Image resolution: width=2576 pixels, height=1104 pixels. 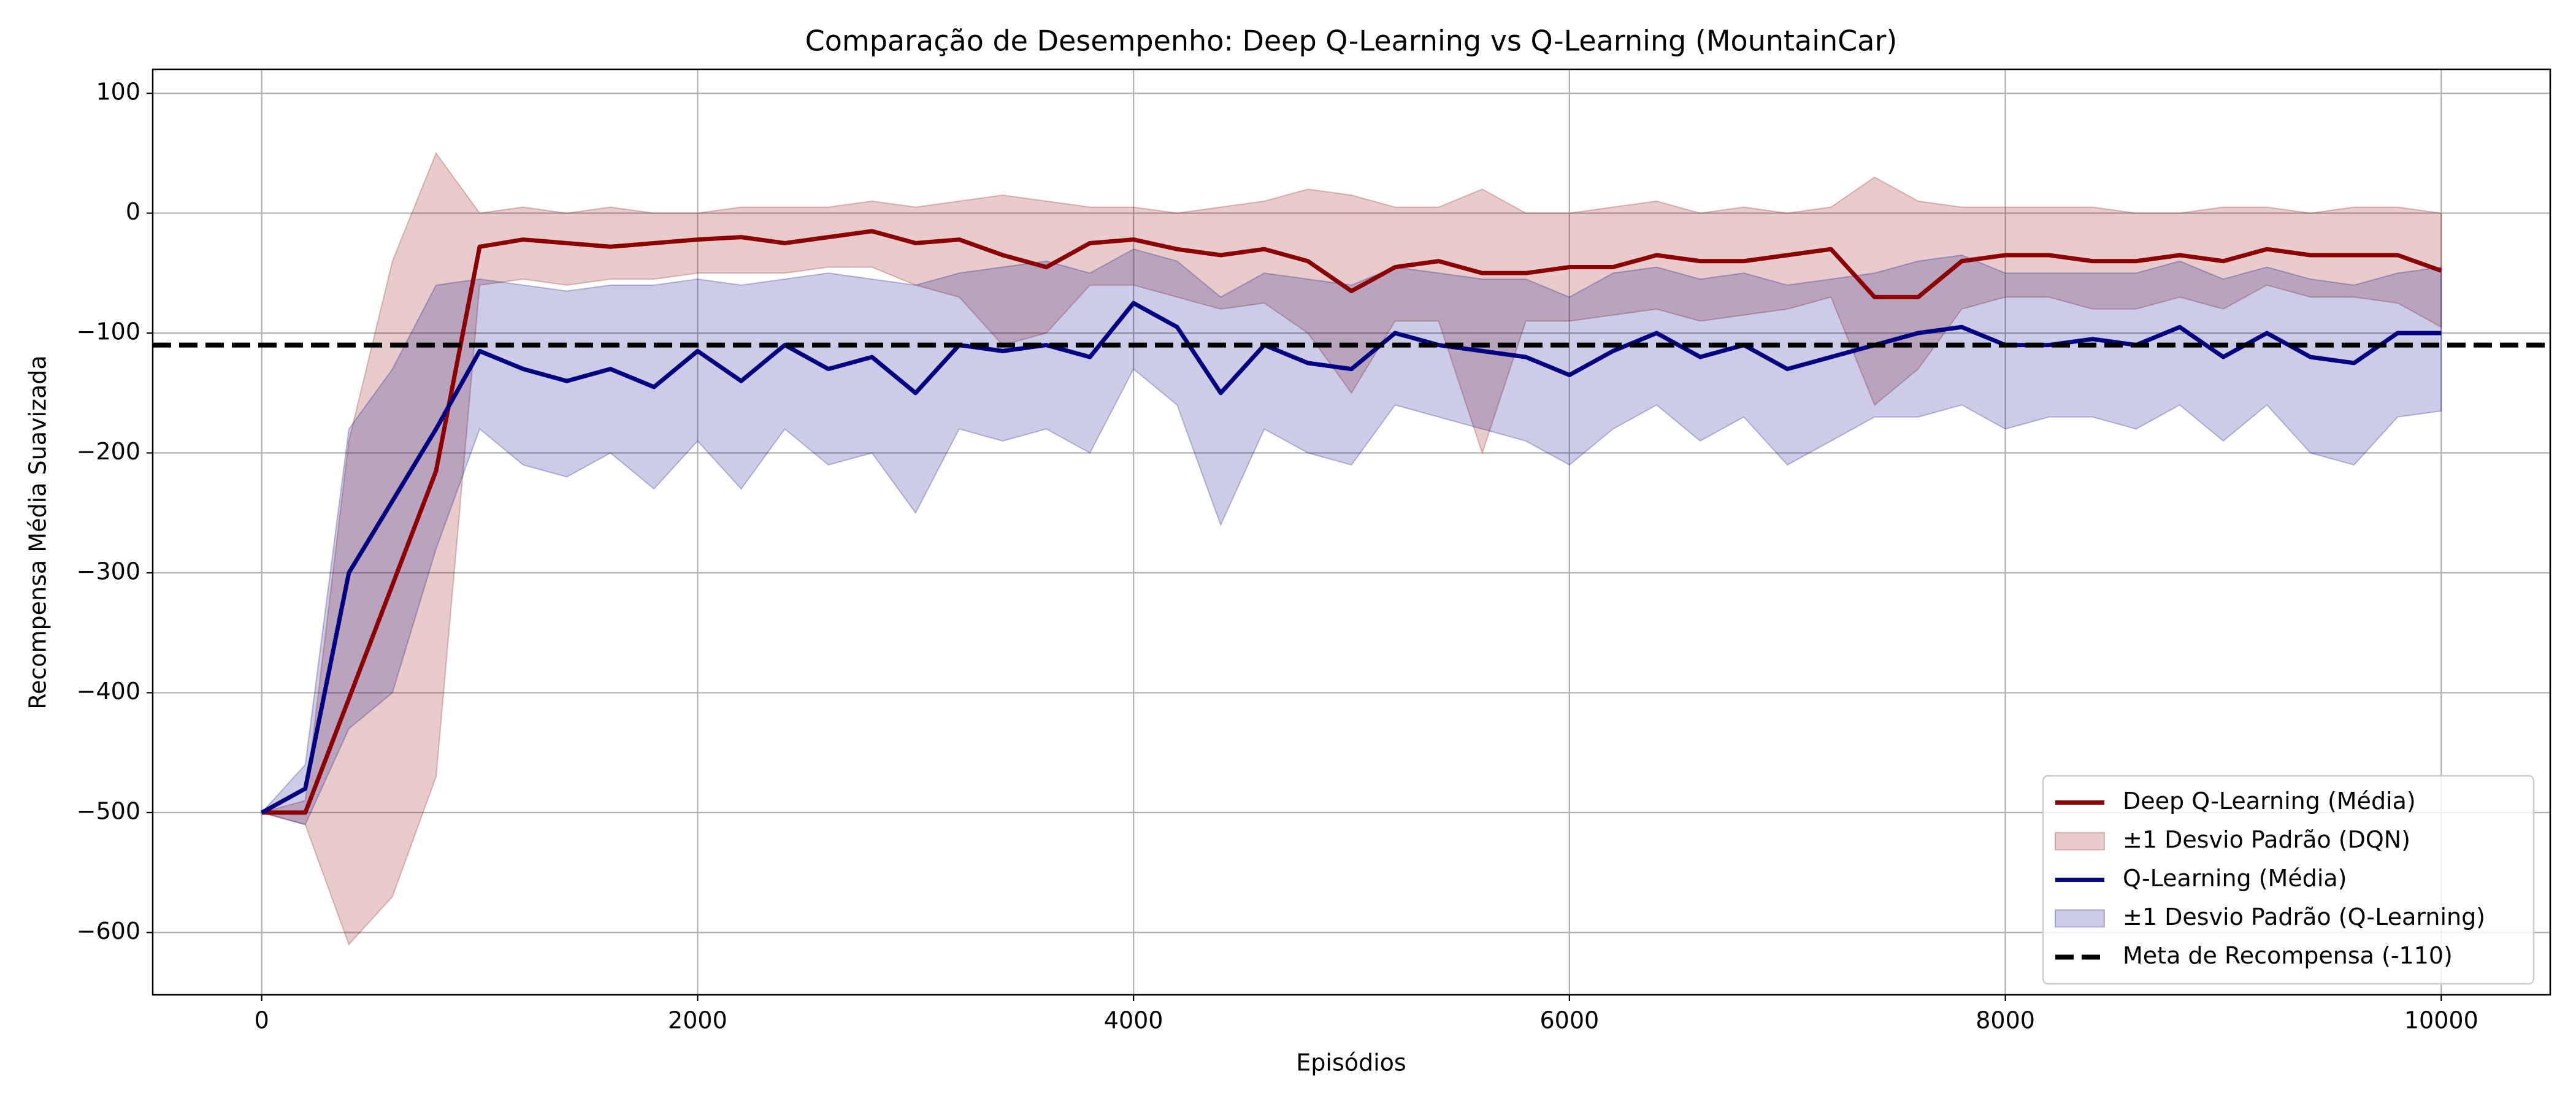 What do you see at coordinates (108, 931) in the screenshot?
I see `y-tick-label: −600` at bounding box center [108, 931].